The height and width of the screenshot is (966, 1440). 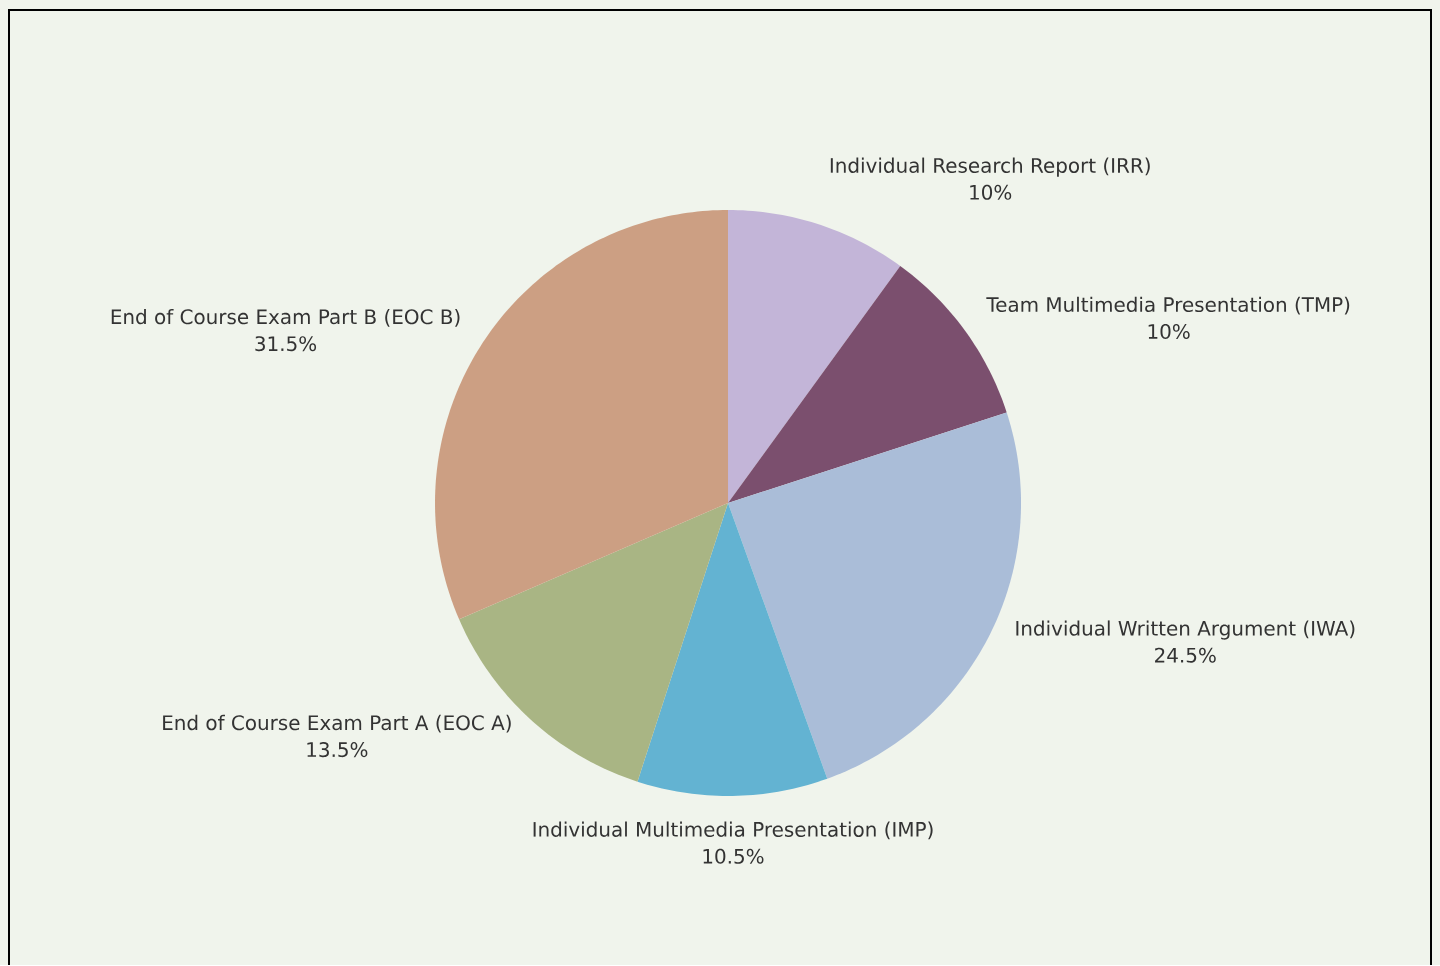 I want to click on slice-label: Individual Multimedia Presentation (IMP), so click(x=733, y=830).